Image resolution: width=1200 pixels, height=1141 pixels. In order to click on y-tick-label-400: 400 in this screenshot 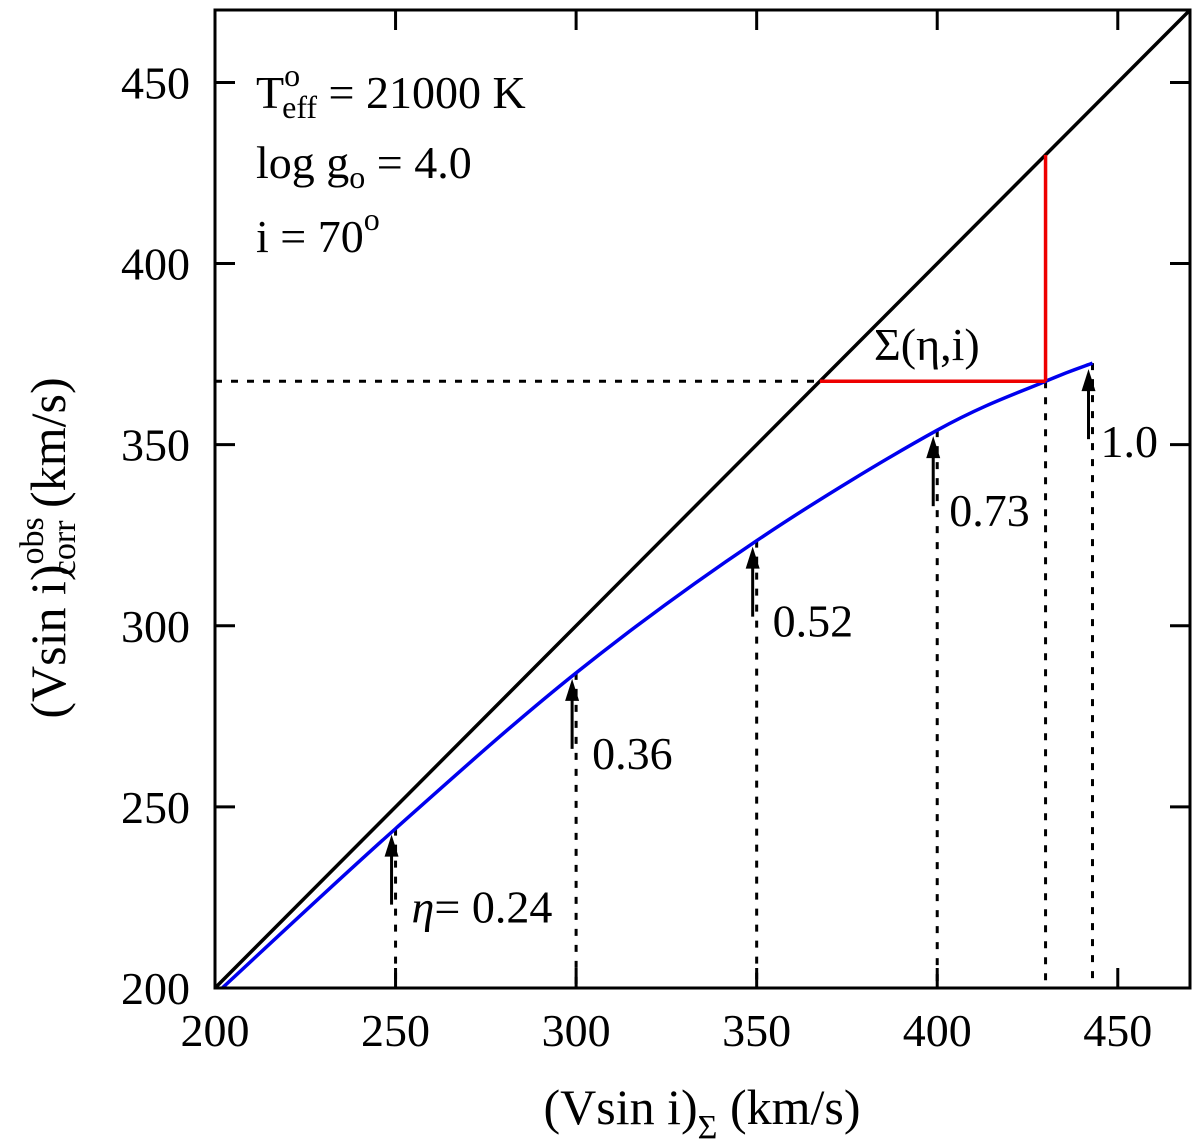, I will do `click(155, 264)`.